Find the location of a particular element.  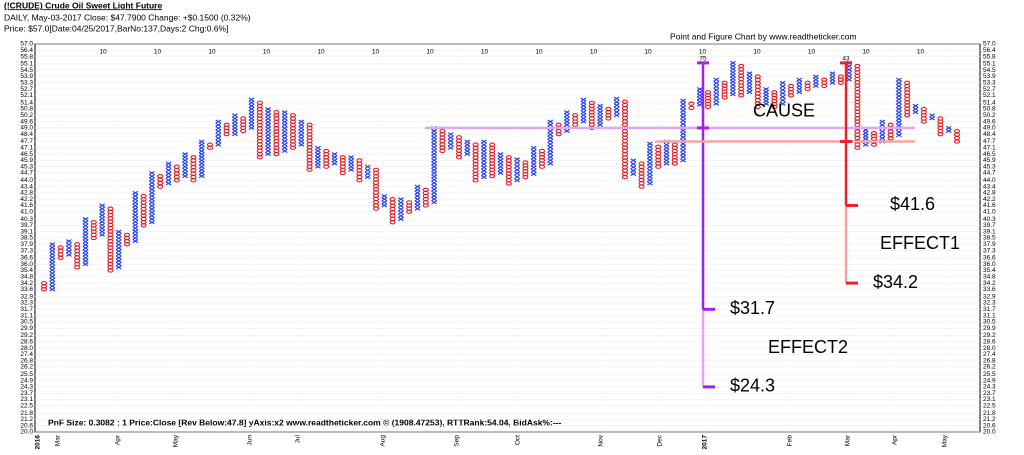

y-tick-label-right: 49.6 is located at coordinates (989, 121).